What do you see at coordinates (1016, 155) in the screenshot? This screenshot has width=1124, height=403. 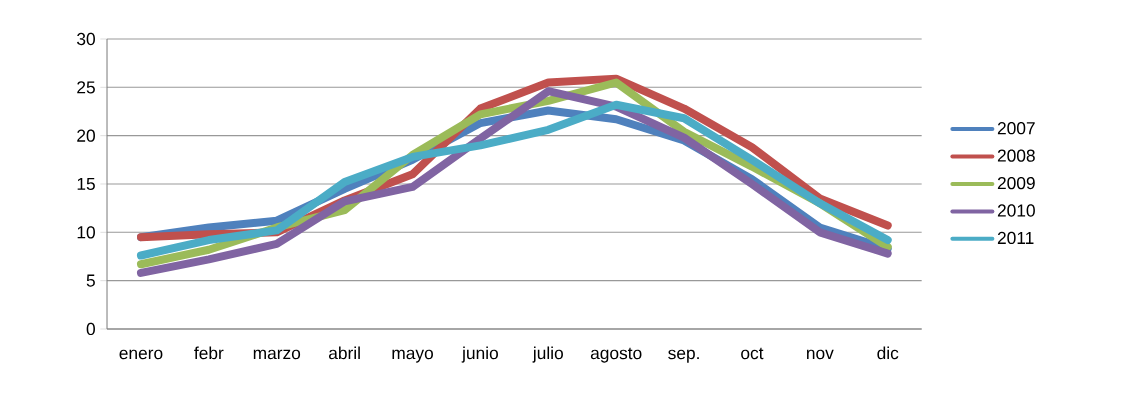 I see `legend-label: 2008` at bounding box center [1016, 155].